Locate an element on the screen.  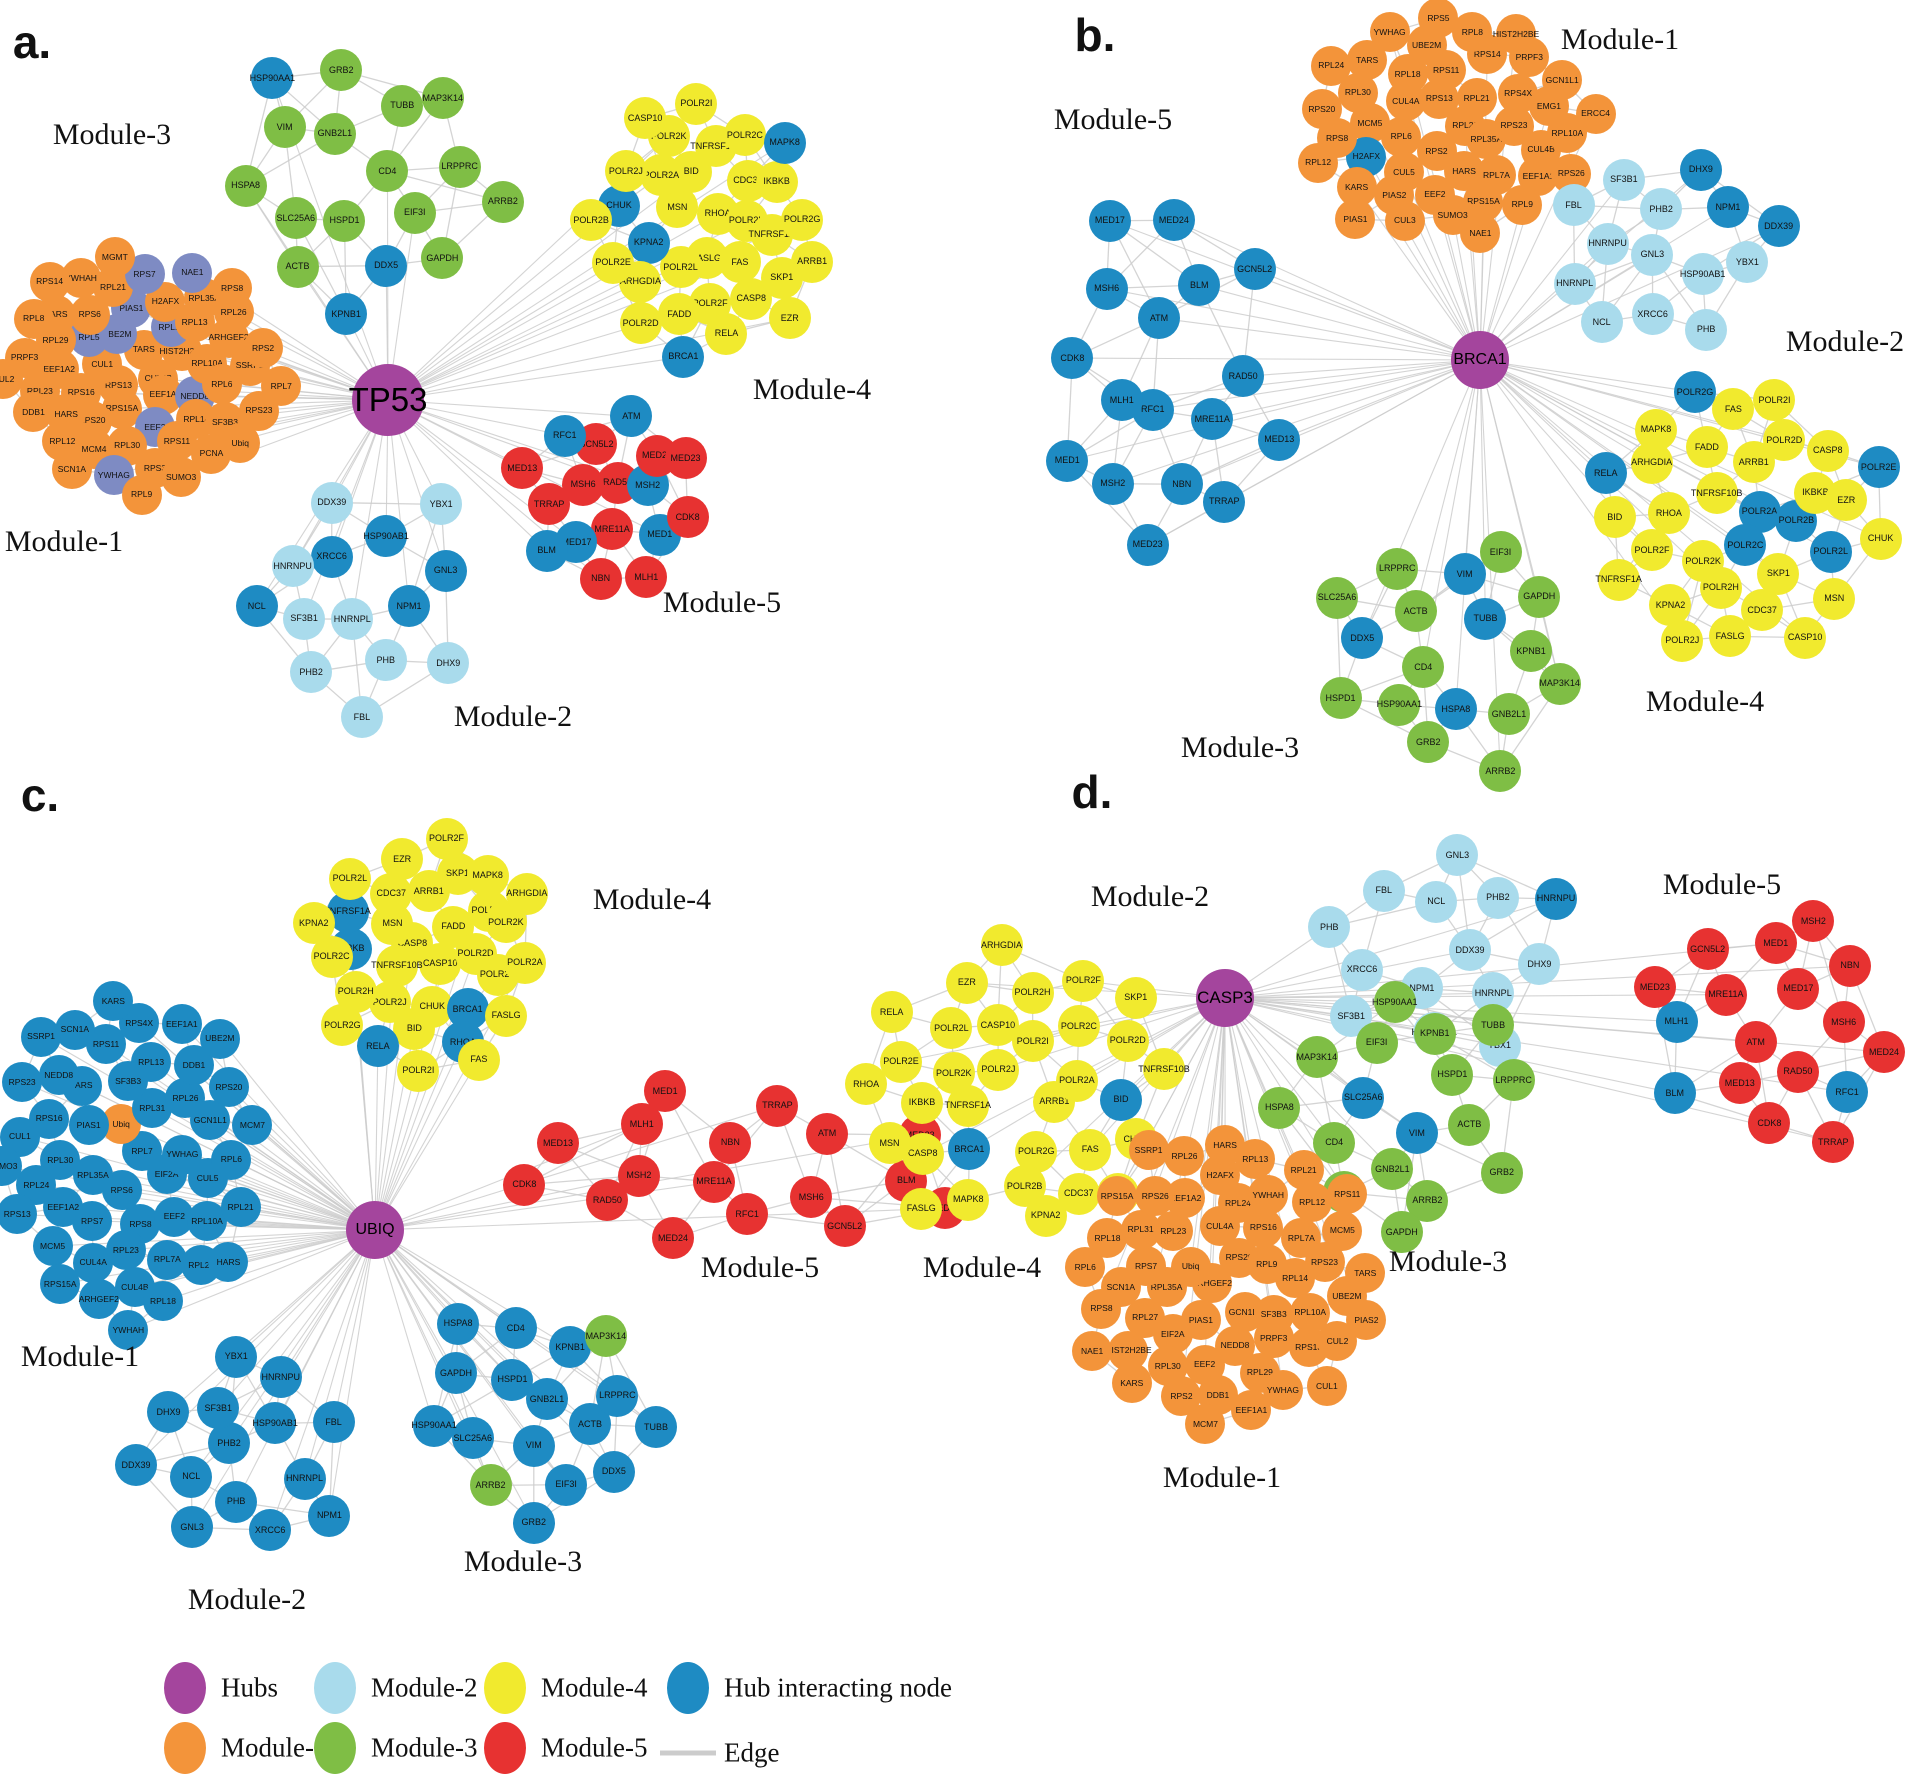
node-label: NCL is located at coordinates (256, 605).